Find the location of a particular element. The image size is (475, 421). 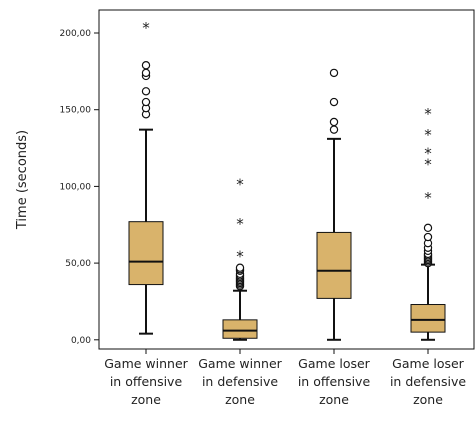

y-tick-label: 150,00 is located at coordinates (76, 111).